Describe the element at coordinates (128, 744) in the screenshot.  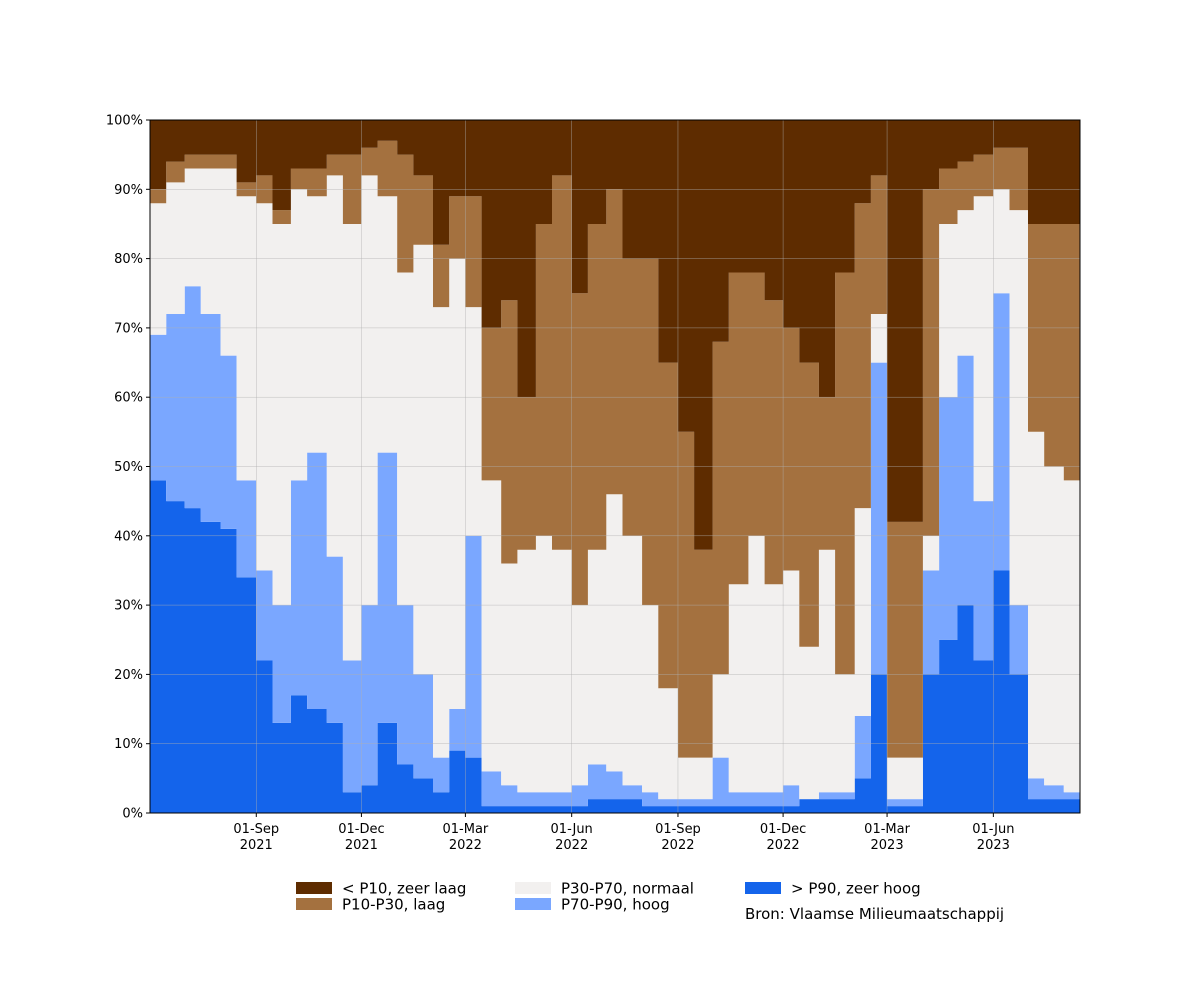
I see `y-tick-label: 10%` at that location.